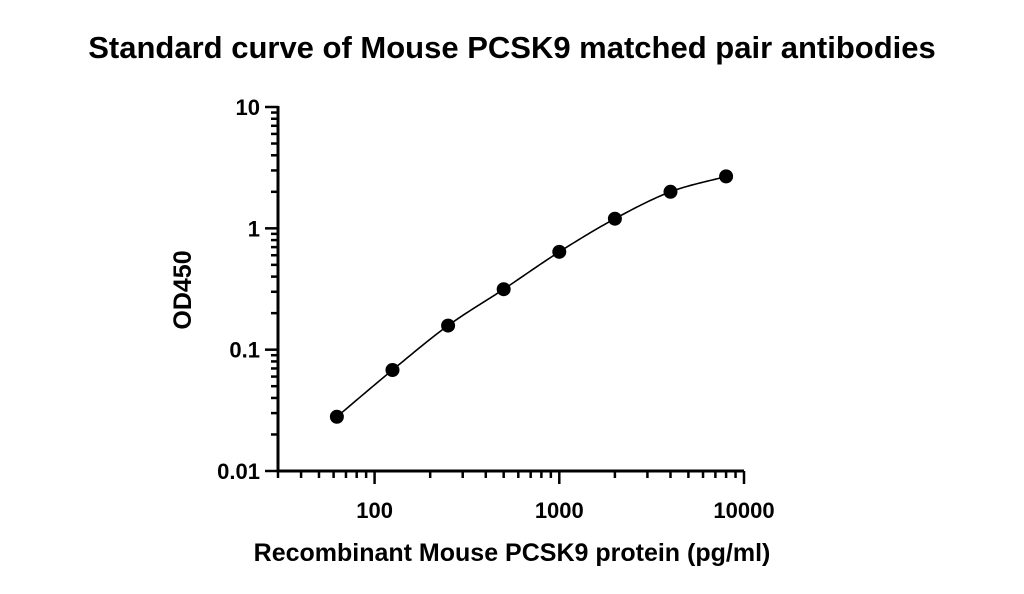 This screenshot has height=594, width=1024. What do you see at coordinates (244, 350) in the screenshot?
I see `y-tick-label: 0.1` at bounding box center [244, 350].